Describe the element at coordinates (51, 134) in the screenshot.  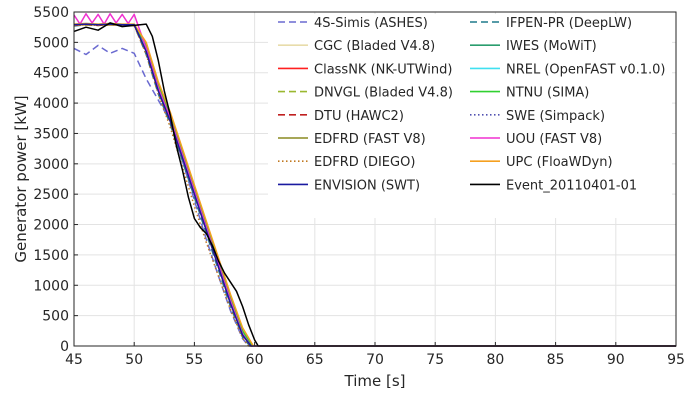
I see `y-tick-label: 3500` at that location.